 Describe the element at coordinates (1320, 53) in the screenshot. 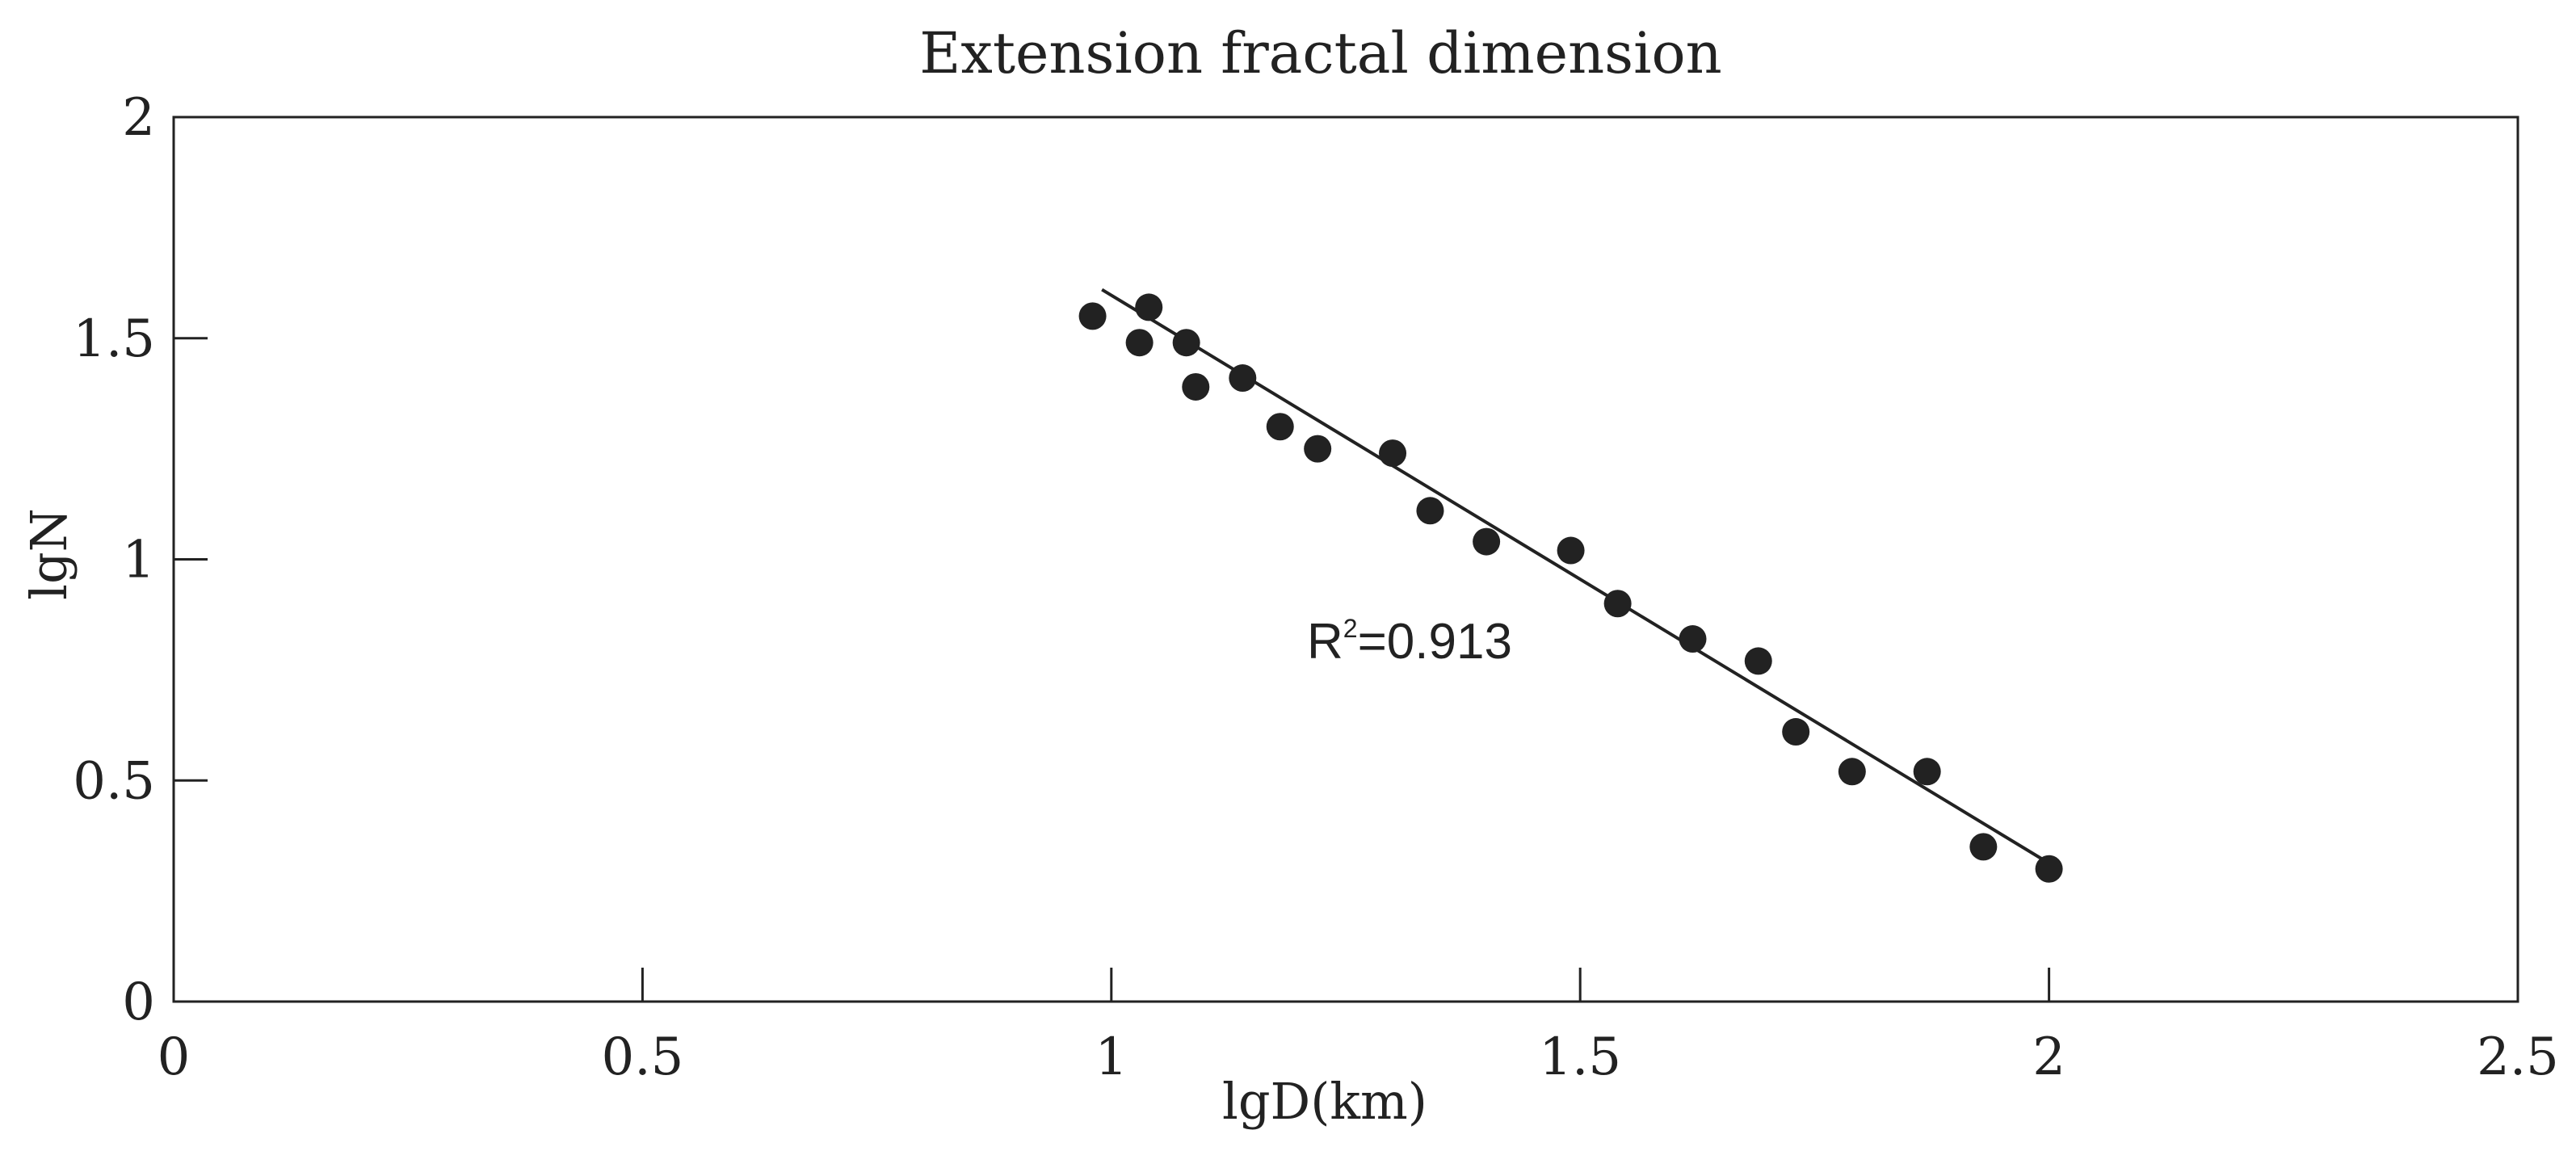

I see `chart-title: Extension fractal dimension` at that location.